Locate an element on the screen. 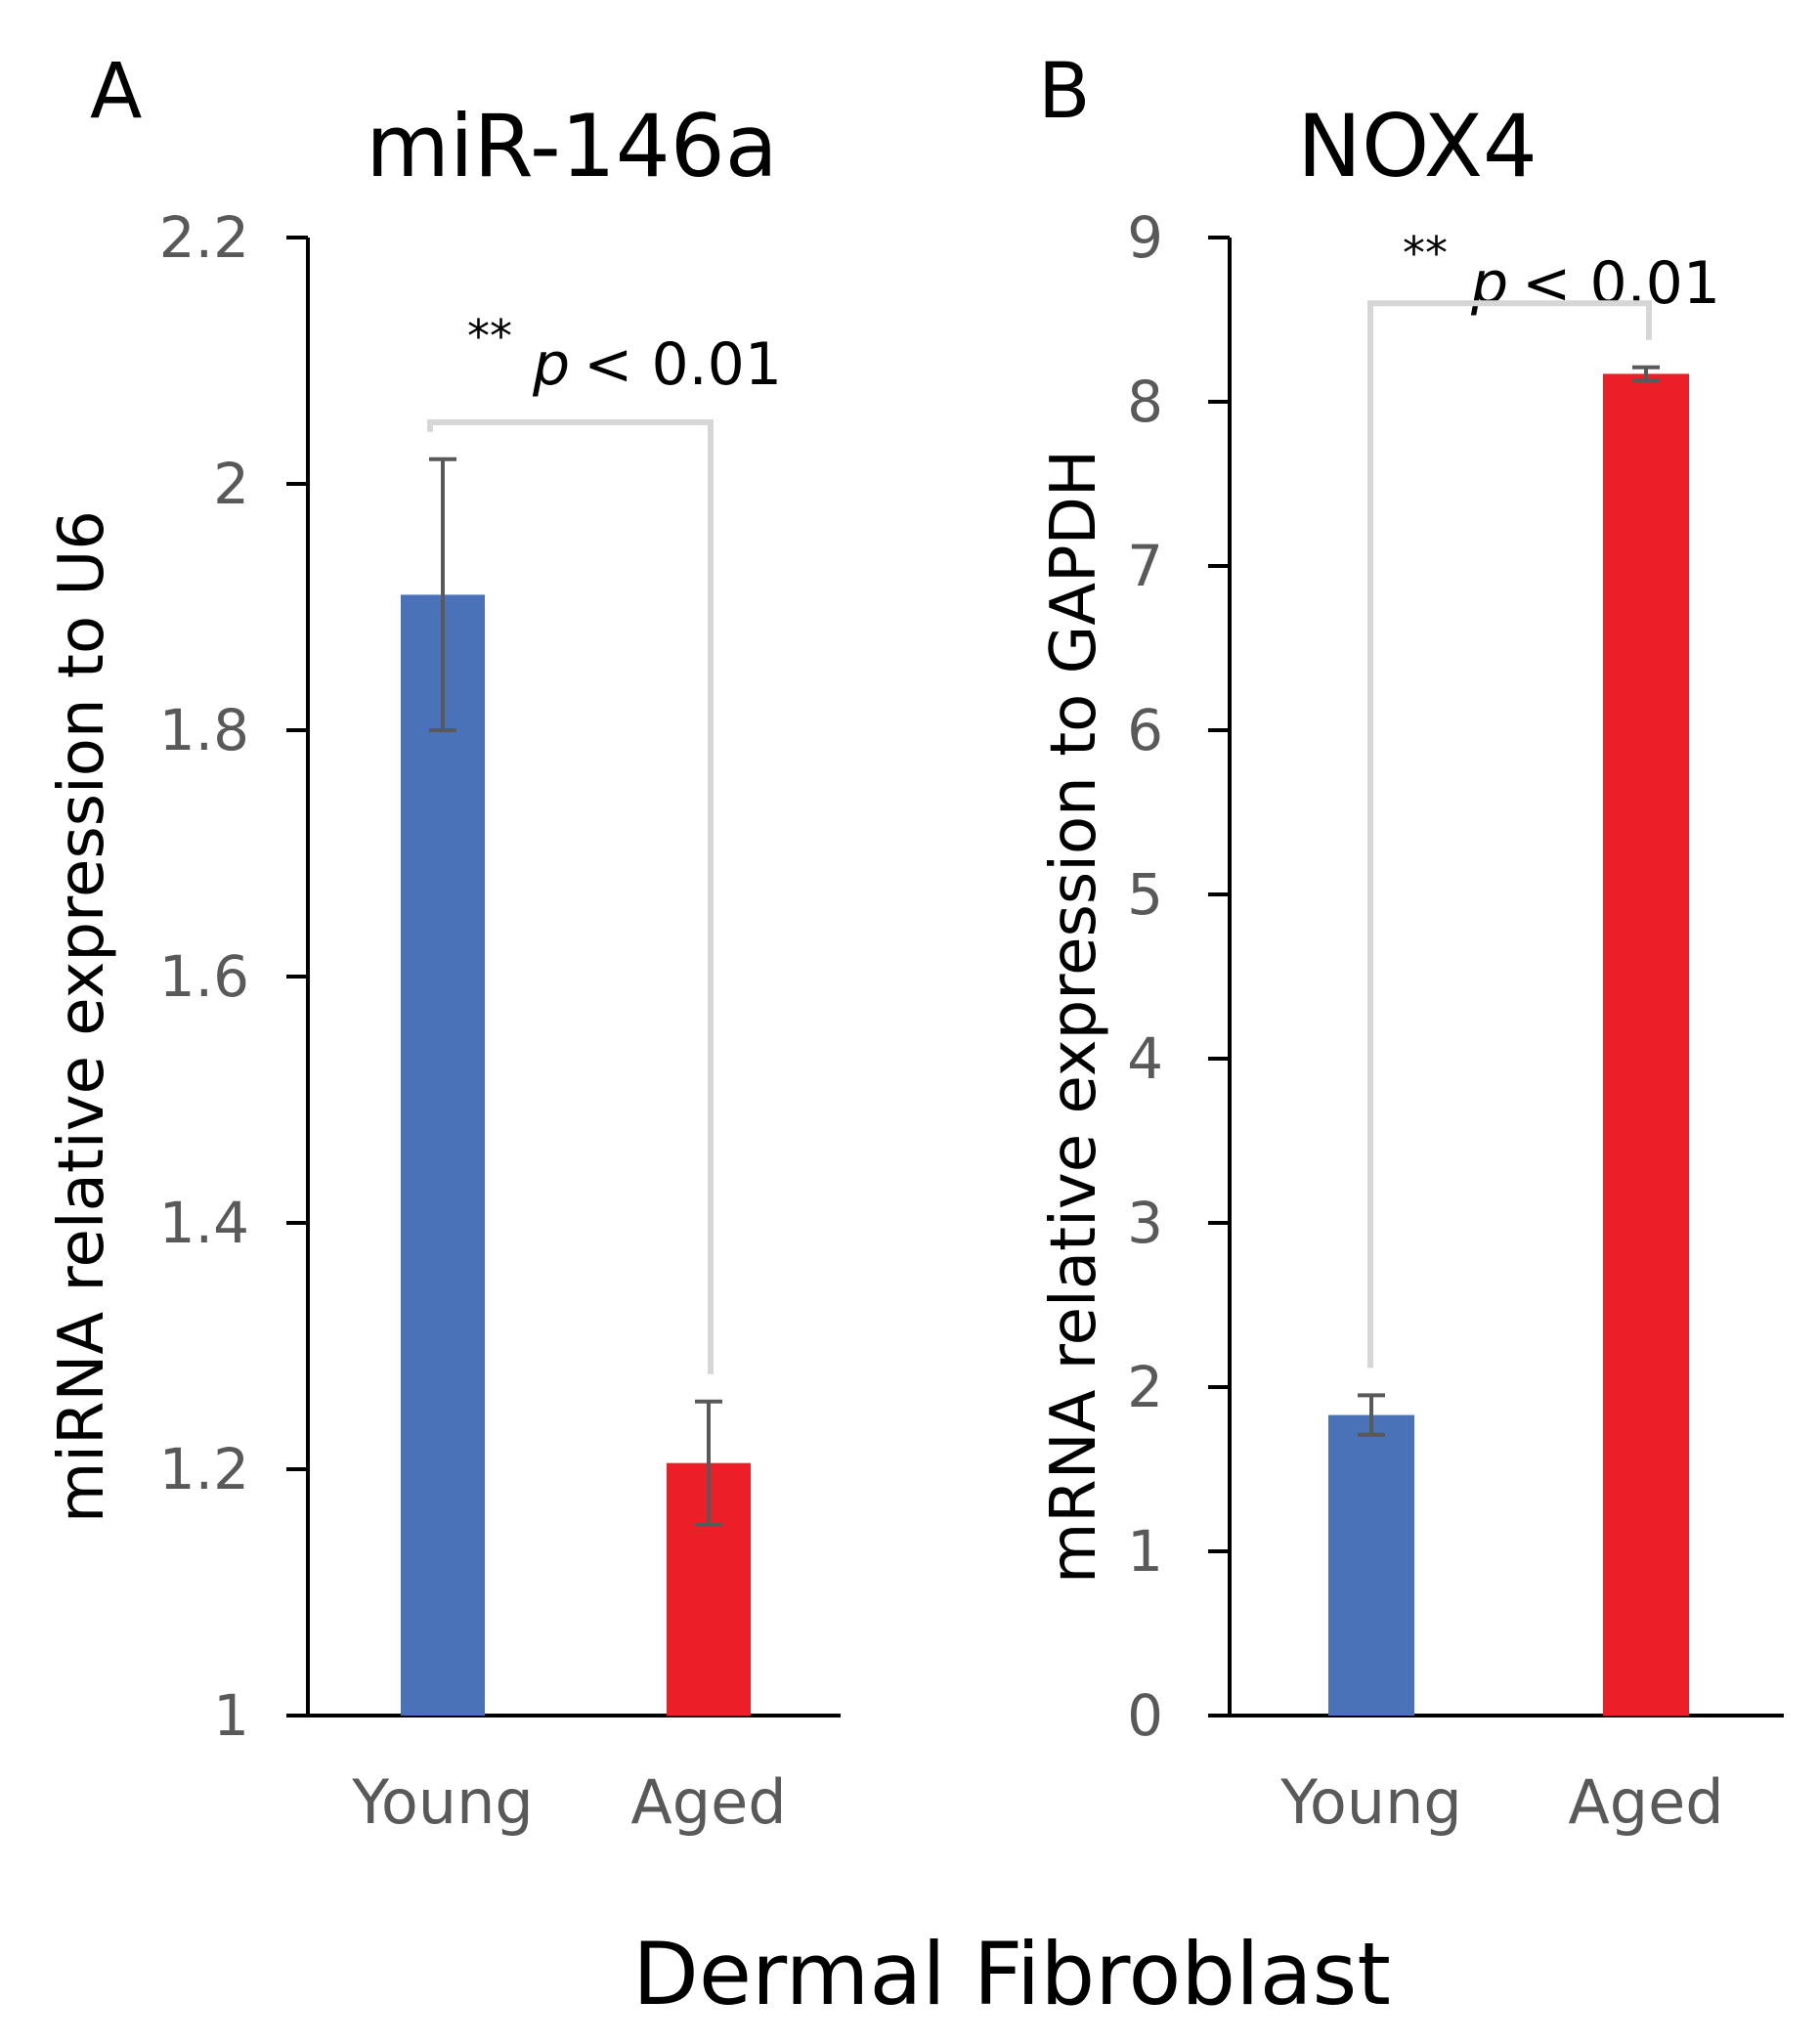  significance-a: ** p < 0.01 is located at coordinates (604, 842).